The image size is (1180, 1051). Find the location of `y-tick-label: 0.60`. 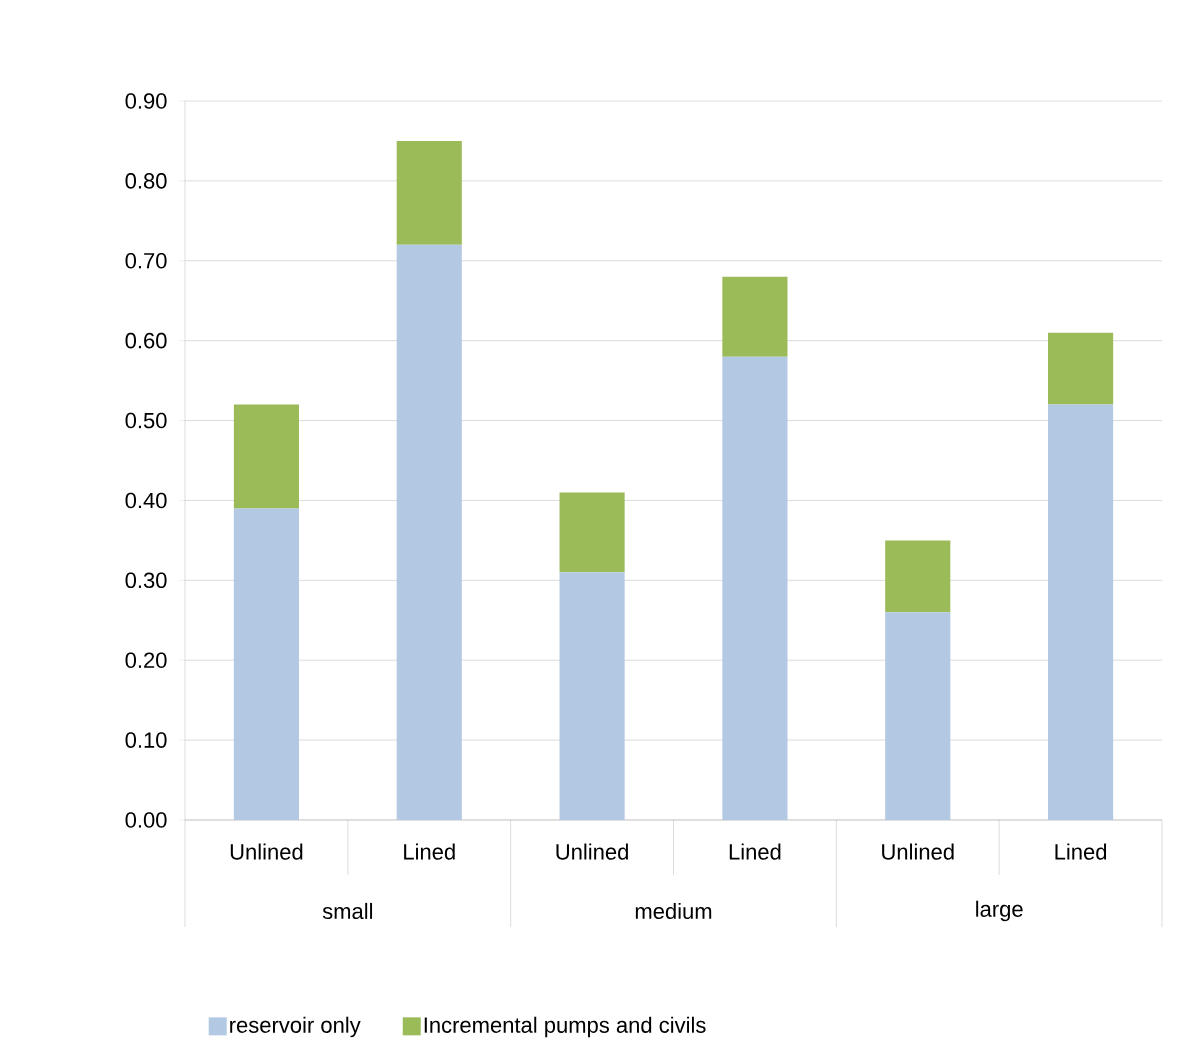

y-tick-label: 0.60 is located at coordinates (146, 340).